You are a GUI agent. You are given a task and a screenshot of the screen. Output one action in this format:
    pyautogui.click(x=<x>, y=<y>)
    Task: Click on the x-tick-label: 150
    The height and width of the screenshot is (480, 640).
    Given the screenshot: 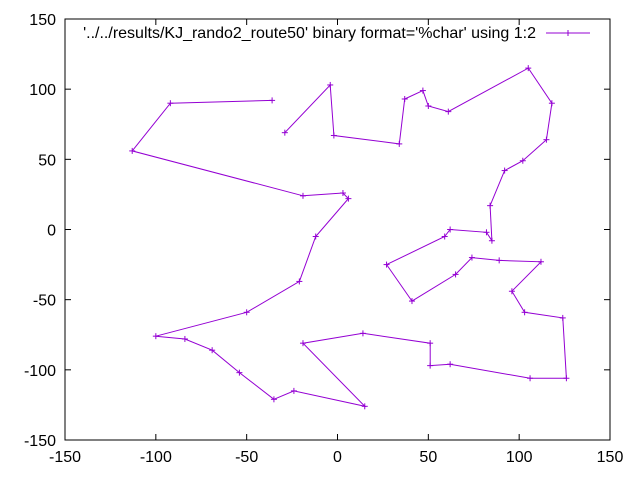 What is the action you would take?
    pyautogui.click(x=610, y=457)
    